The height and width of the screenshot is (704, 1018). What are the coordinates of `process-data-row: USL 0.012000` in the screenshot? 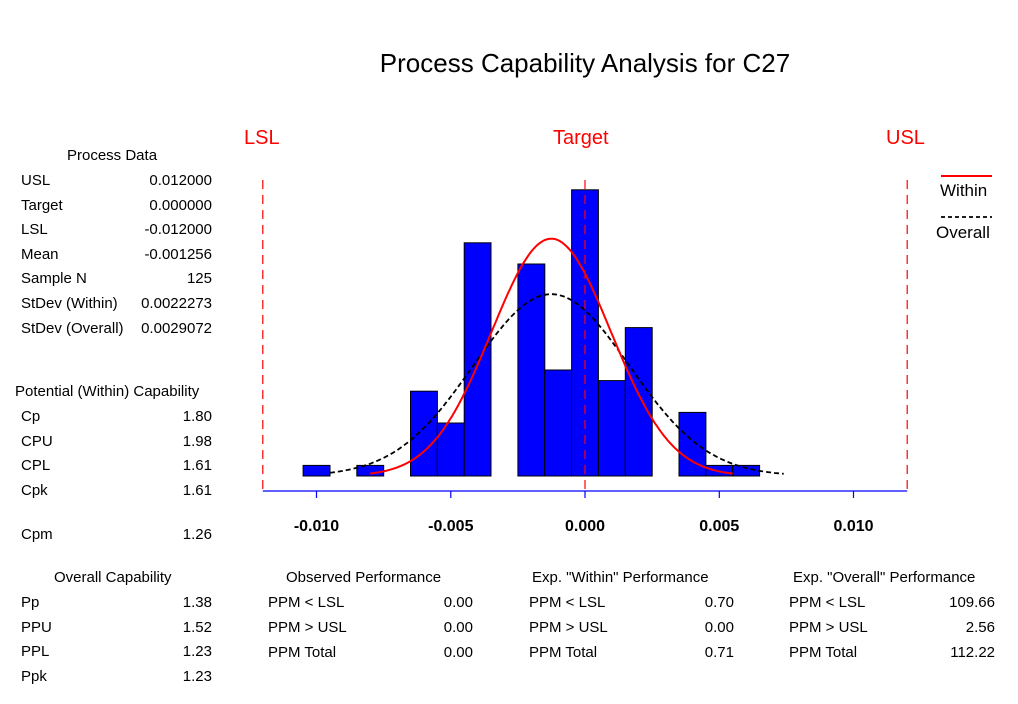 It's located at (116, 182).